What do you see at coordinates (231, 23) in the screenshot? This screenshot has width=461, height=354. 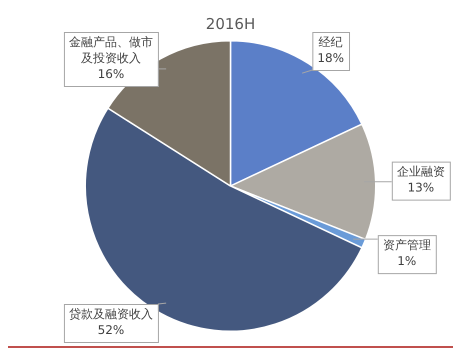 I see `chart-title: 2016H` at bounding box center [231, 23].